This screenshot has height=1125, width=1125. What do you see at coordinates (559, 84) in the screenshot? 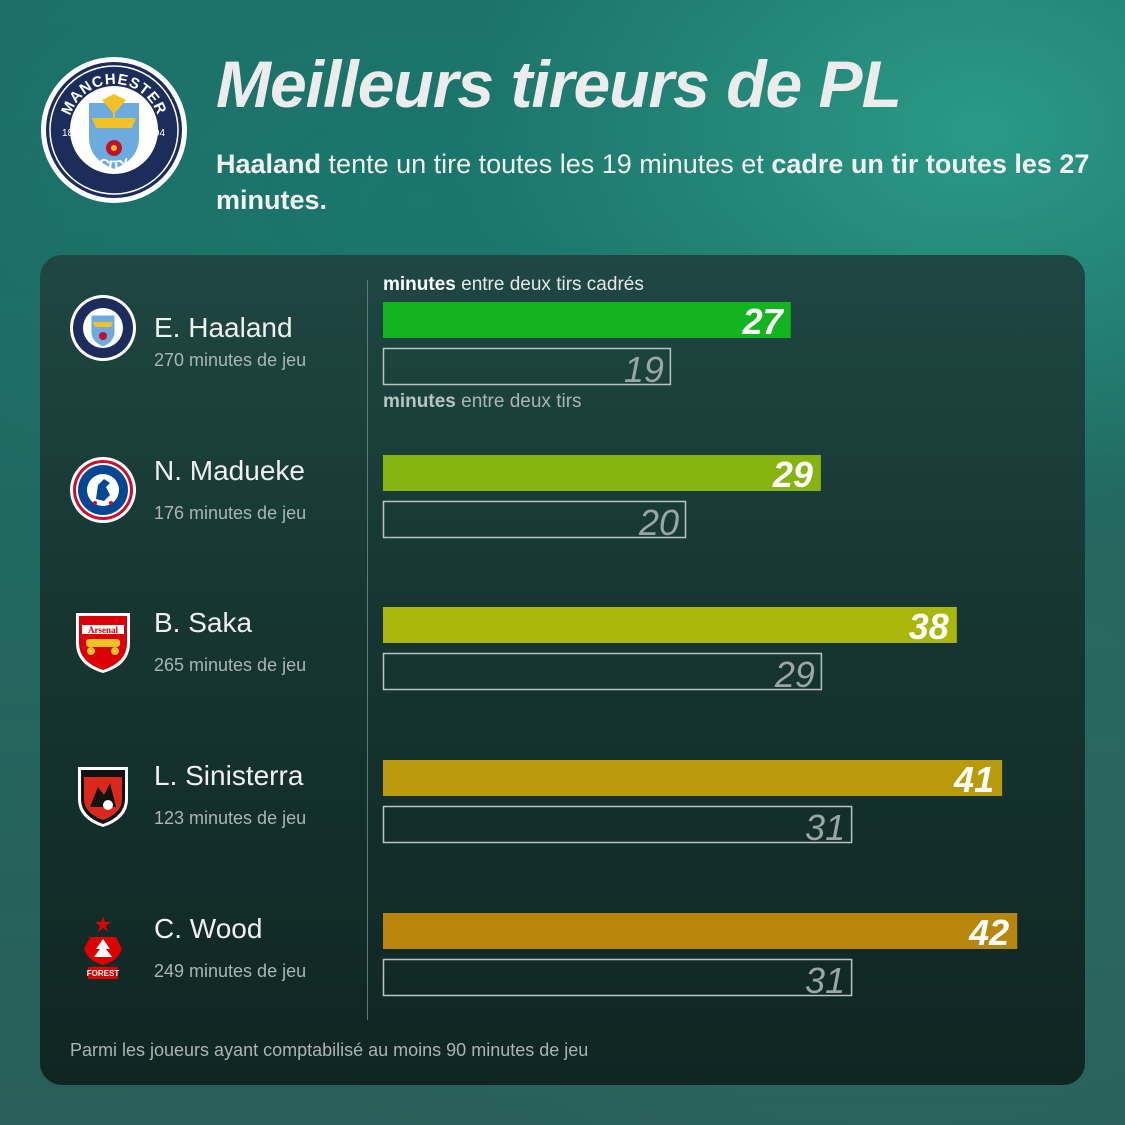
I see `page-title: Meilleurs tireurs de PL` at bounding box center [559, 84].